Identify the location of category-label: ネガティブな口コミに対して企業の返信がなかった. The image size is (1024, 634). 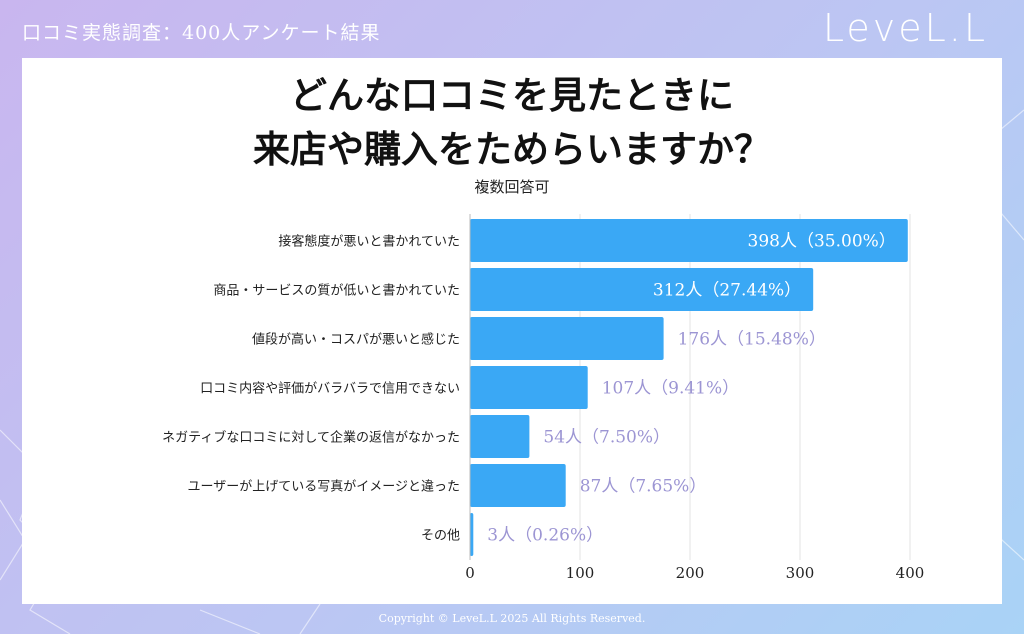
(311, 438).